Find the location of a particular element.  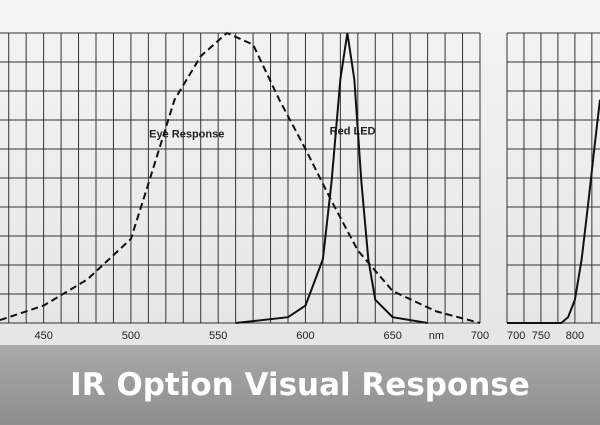

x-tick-label: 550 is located at coordinates (218, 336).